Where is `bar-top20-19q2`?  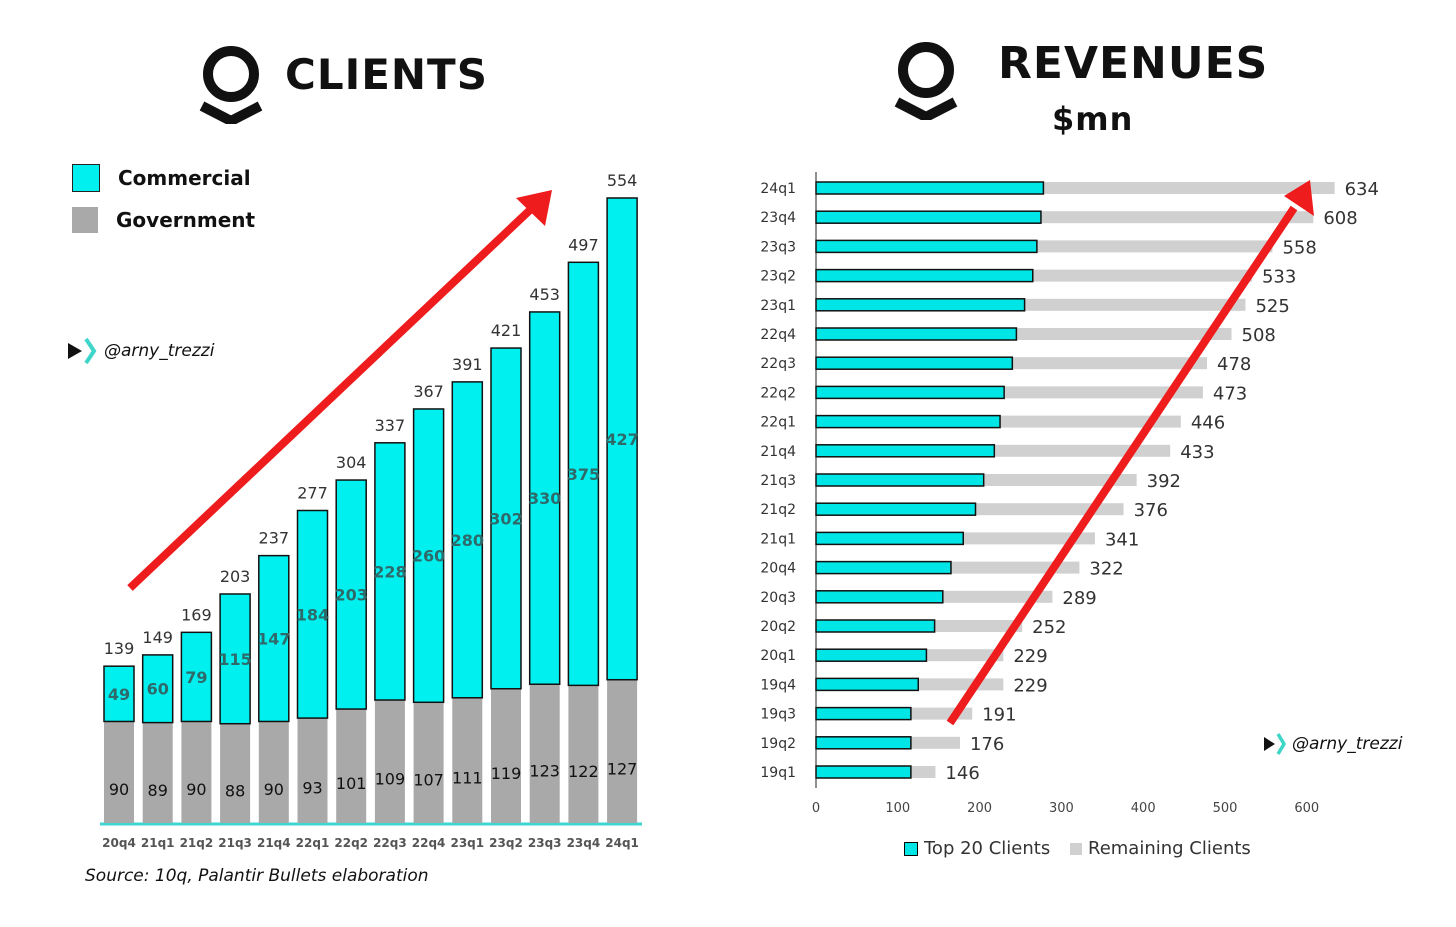 bar-top20-19q2 is located at coordinates (863, 743).